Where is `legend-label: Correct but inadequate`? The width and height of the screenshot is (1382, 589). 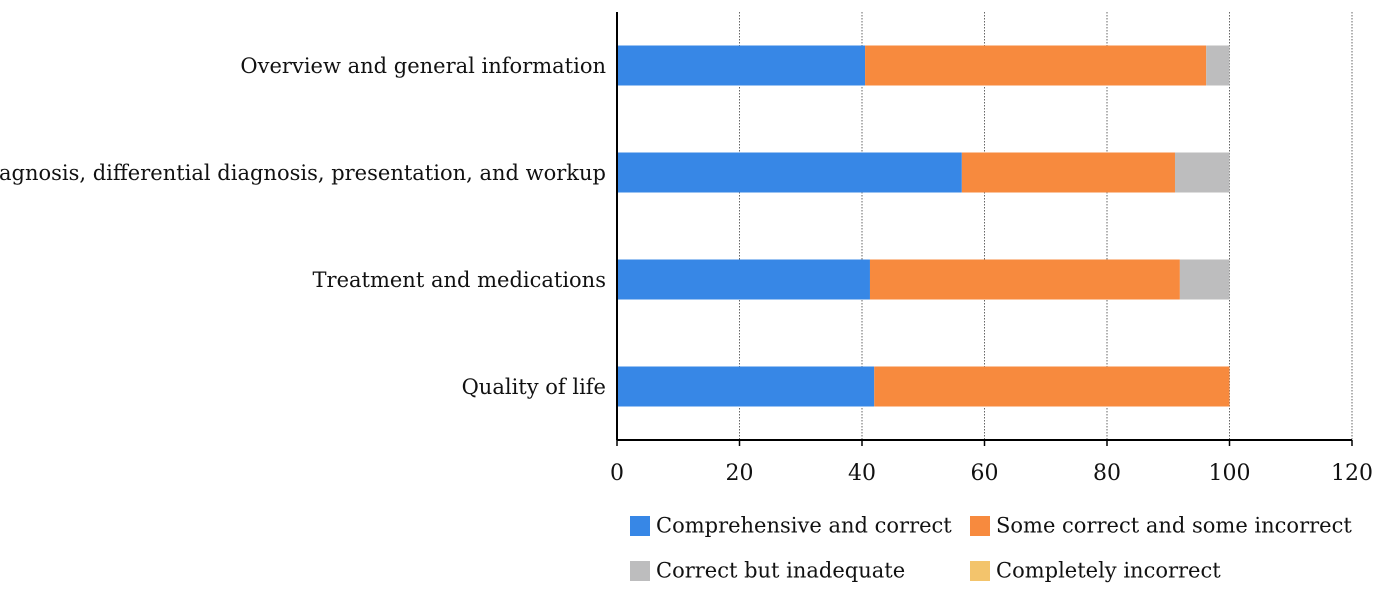 legend-label: Correct but inadequate is located at coordinates (780, 571).